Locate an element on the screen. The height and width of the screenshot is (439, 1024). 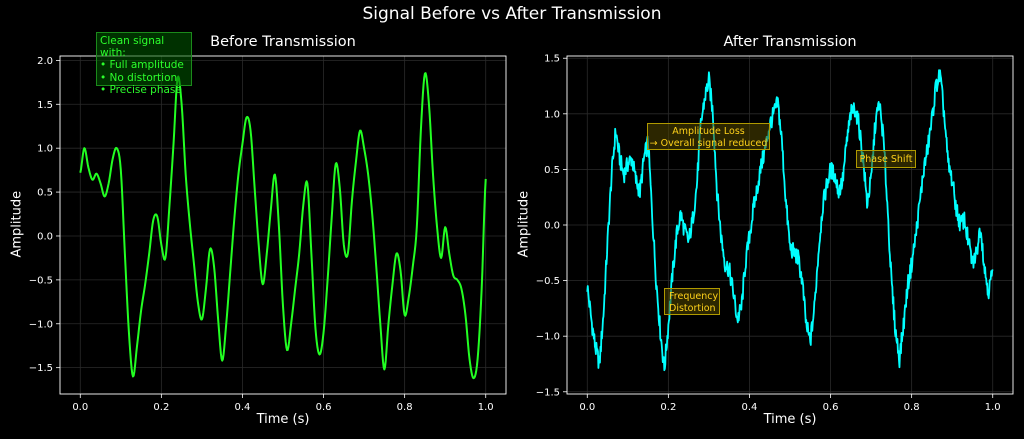
after-y-axis-label: Amplitude is located at coordinates (524, 224).